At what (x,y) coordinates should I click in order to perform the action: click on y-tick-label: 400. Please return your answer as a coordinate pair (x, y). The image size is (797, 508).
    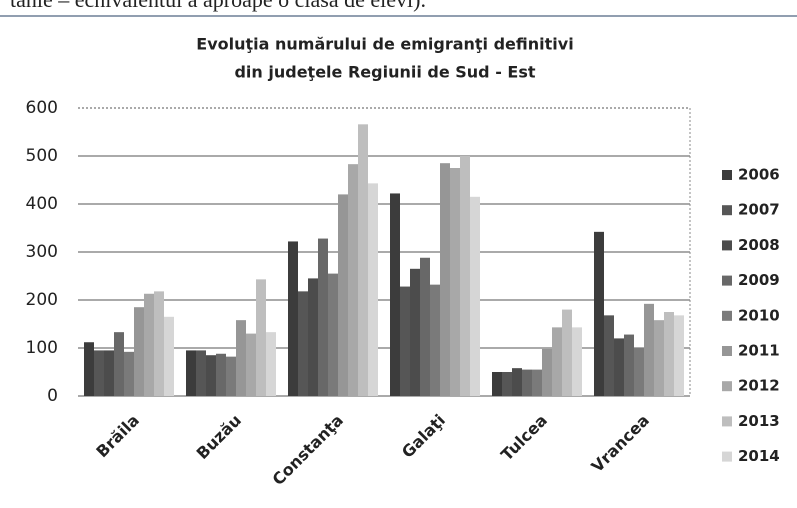
    Looking at the image, I should click on (42, 204).